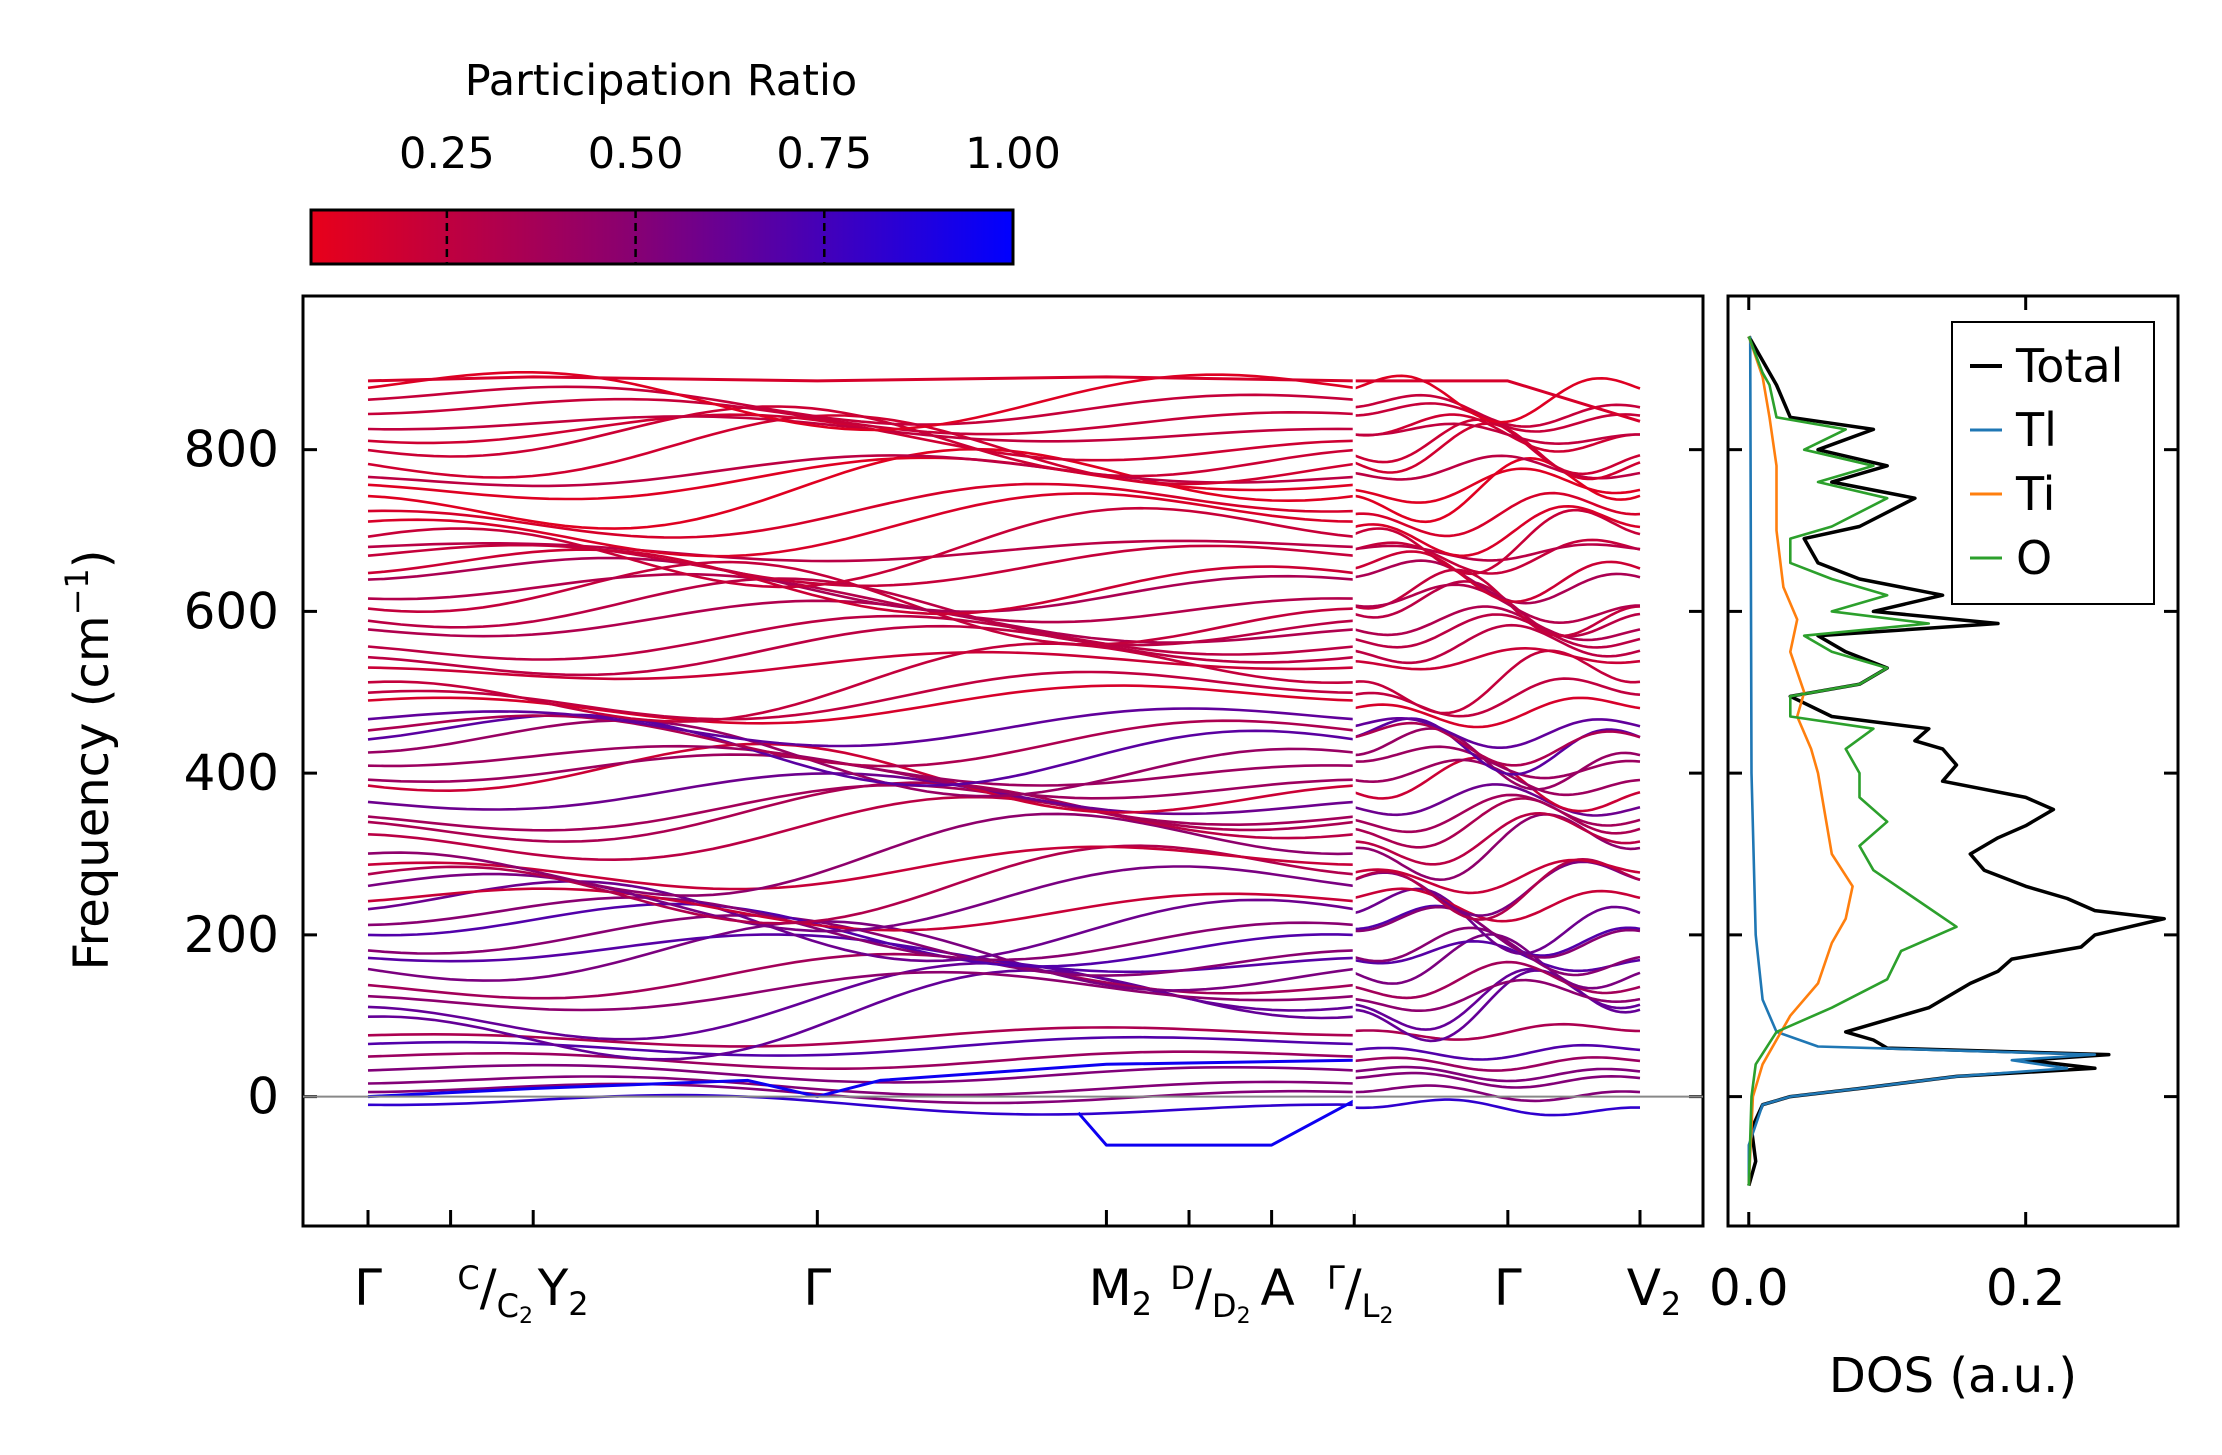  Describe the element at coordinates (2036, 430) in the screenshot. I see `legend-label: Tl` at that location.